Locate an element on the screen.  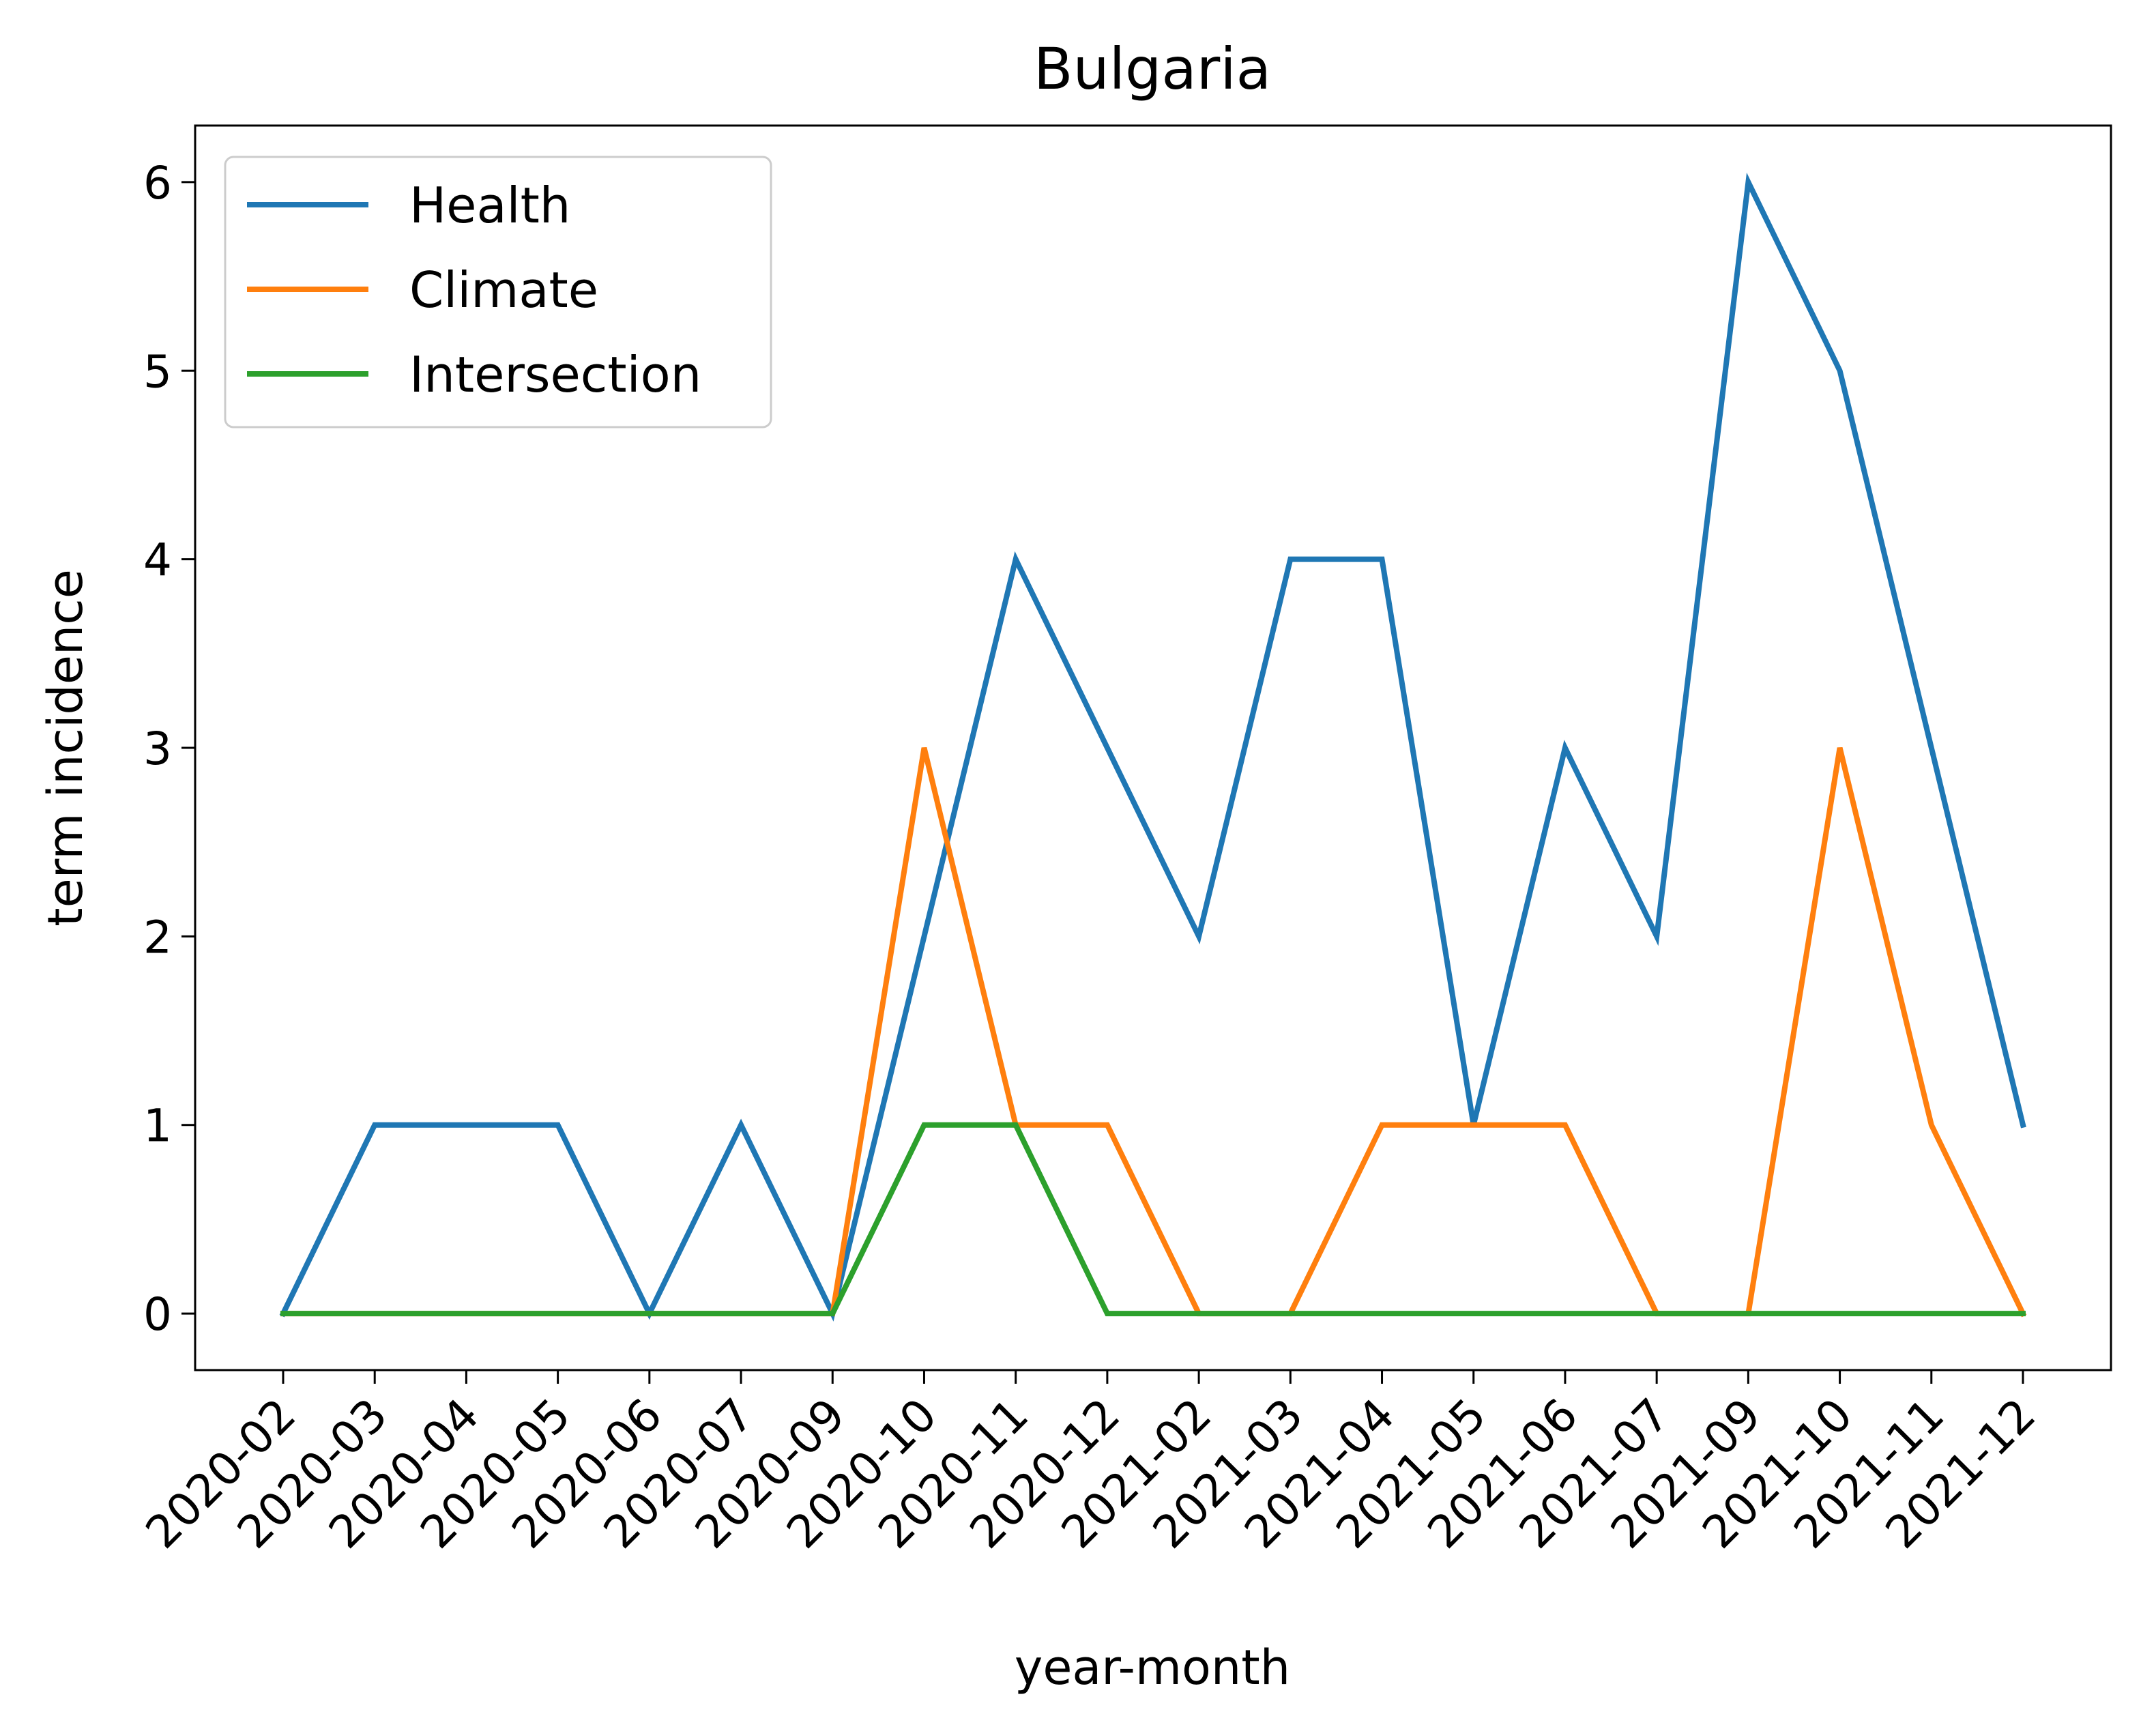
y-tick-label: 5 is located at coordinates (157, 371).